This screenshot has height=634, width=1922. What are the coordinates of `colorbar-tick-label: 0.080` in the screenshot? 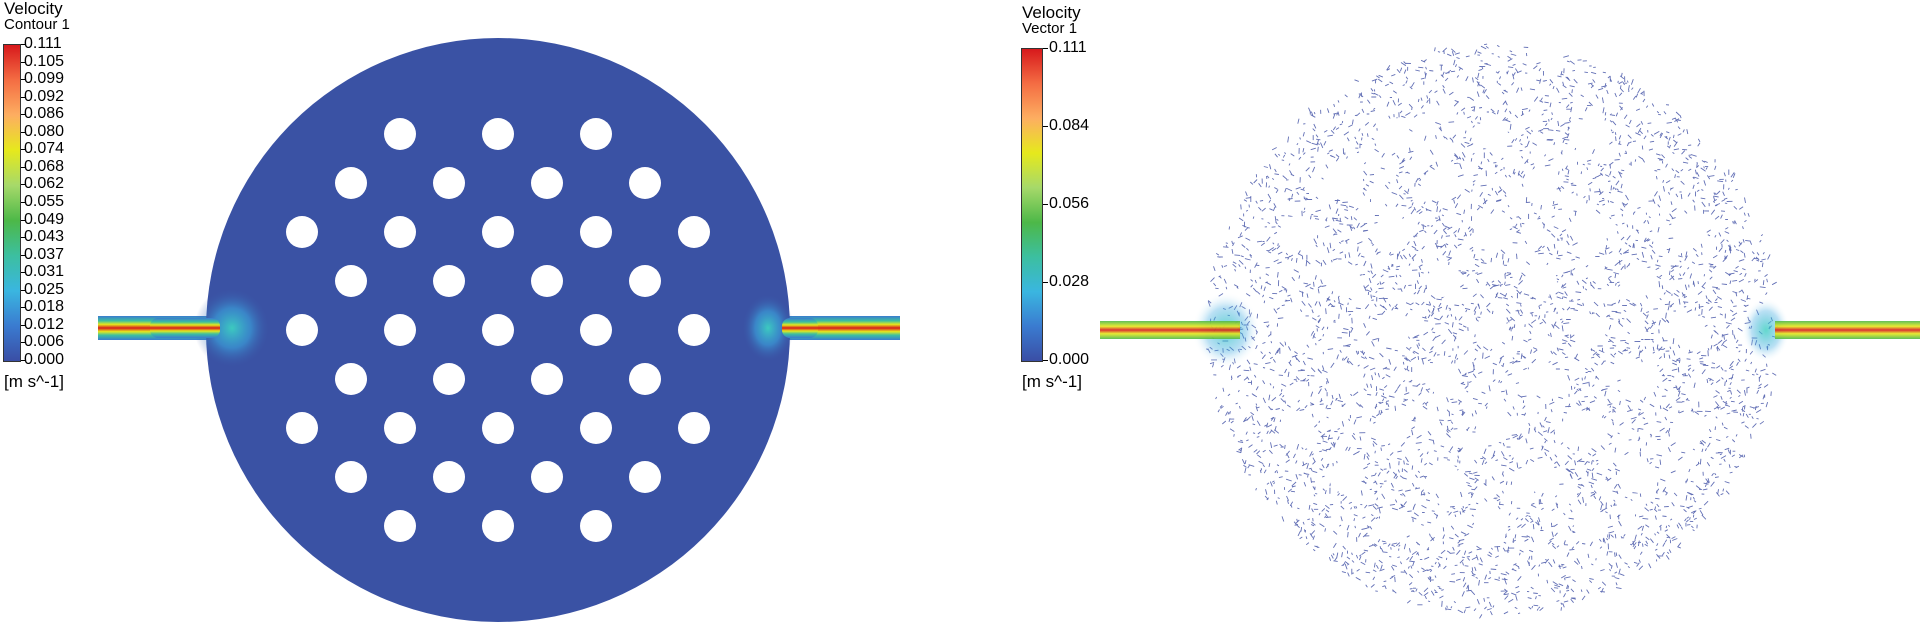 It's located at (44, 131).